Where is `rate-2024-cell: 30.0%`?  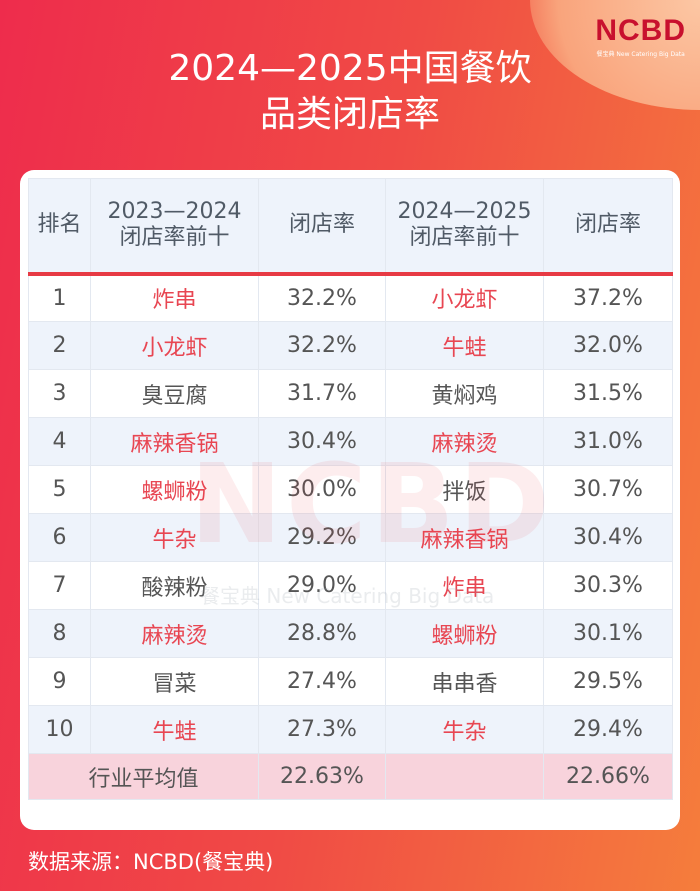 rate-2024-cell: 30.0% is located at coordinates (322, 489).